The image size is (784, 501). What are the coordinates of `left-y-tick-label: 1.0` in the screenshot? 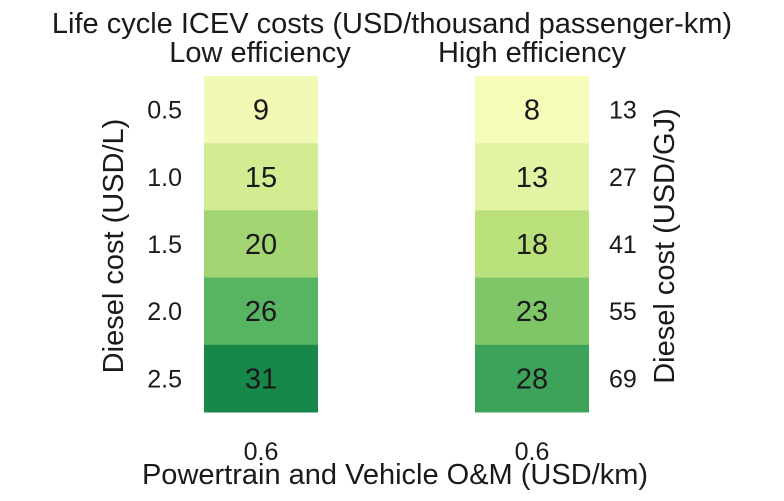 It's located at (164, 178).